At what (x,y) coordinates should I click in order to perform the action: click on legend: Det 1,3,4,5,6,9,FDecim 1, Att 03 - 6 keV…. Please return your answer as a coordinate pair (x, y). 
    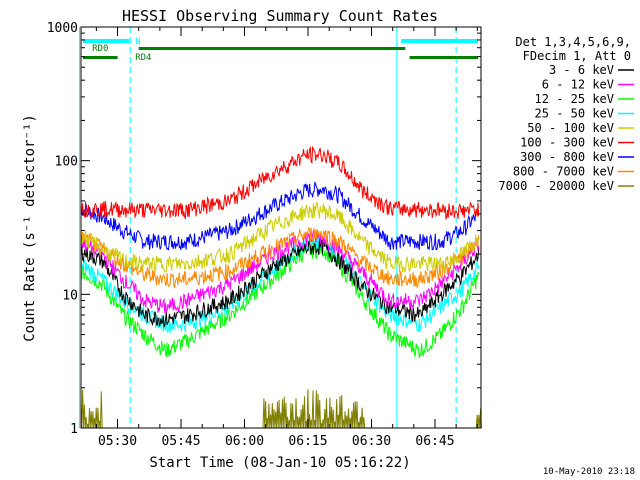
    Looking at the image, I should click on (566, 114).